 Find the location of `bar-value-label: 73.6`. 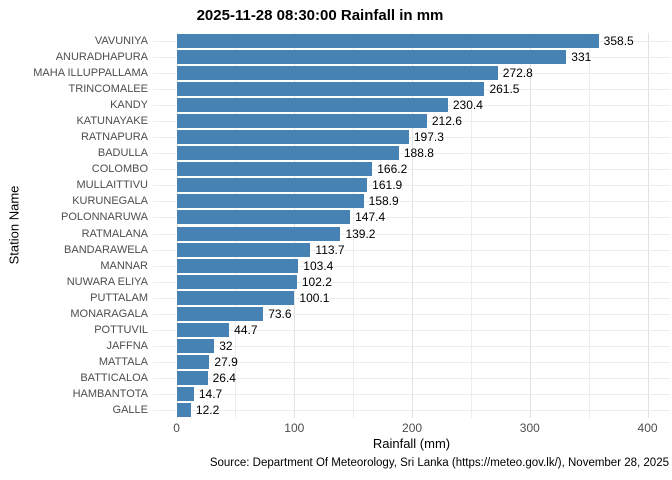

bar-value-label: 73.6 is located at coordinates (280, 313).